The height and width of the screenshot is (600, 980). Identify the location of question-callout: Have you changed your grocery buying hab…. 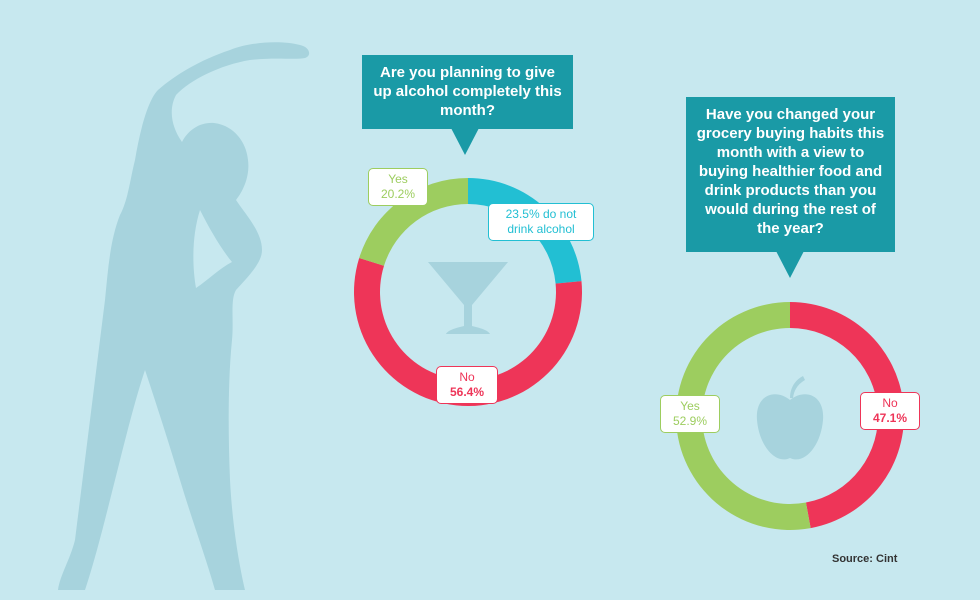
(790, 174).